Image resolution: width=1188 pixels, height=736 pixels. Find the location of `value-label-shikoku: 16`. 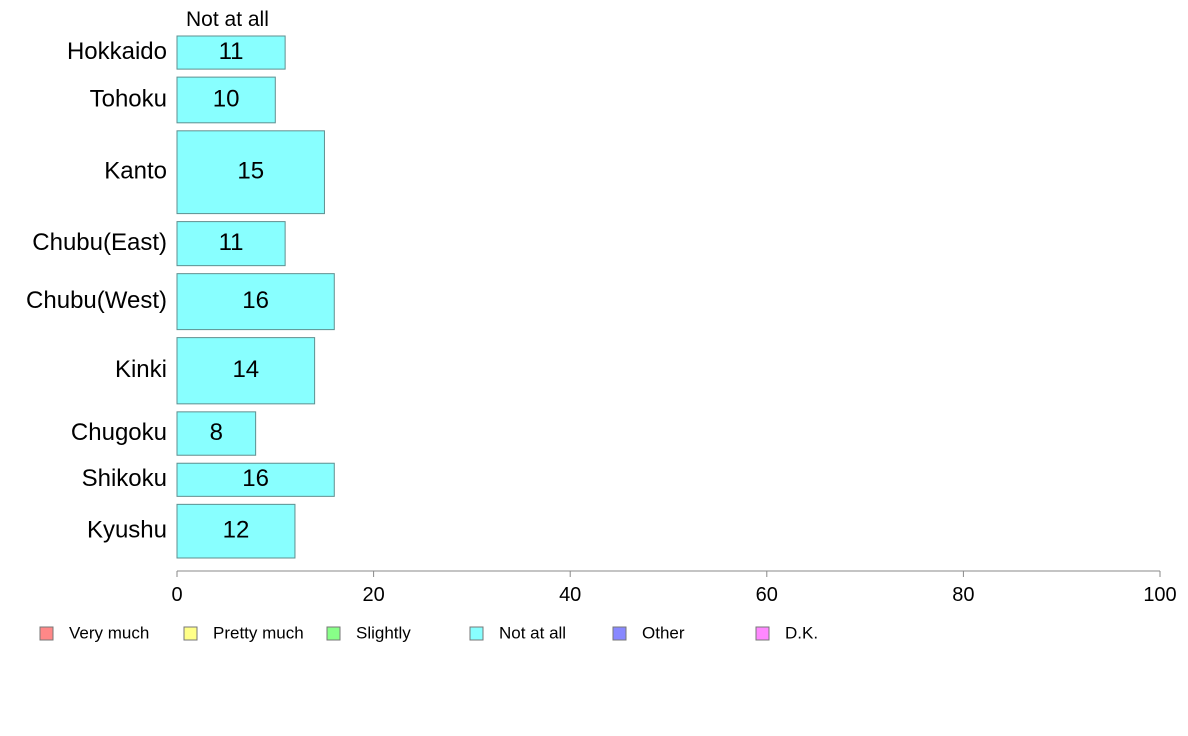

value-label-shikoku: 16 is located at coordinates (255, 478).